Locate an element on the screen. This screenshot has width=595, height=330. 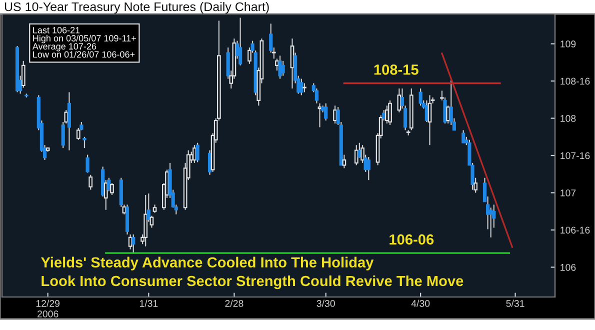
y-tick-label: 107 is located at coordinates (568, 192).